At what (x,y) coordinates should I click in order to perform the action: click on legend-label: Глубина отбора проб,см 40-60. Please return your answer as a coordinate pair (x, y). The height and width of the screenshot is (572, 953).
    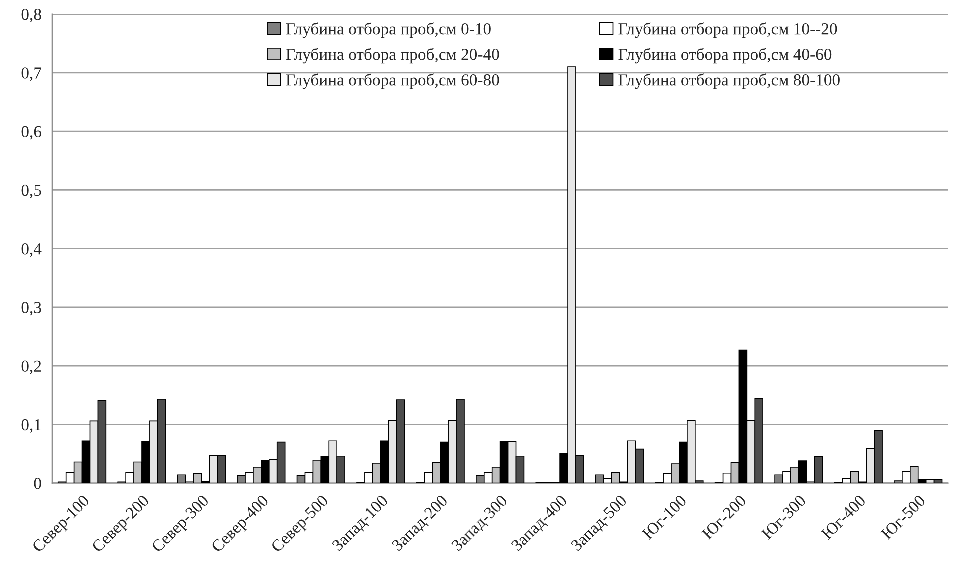
    Looking at the image, I should click on (725, 56).